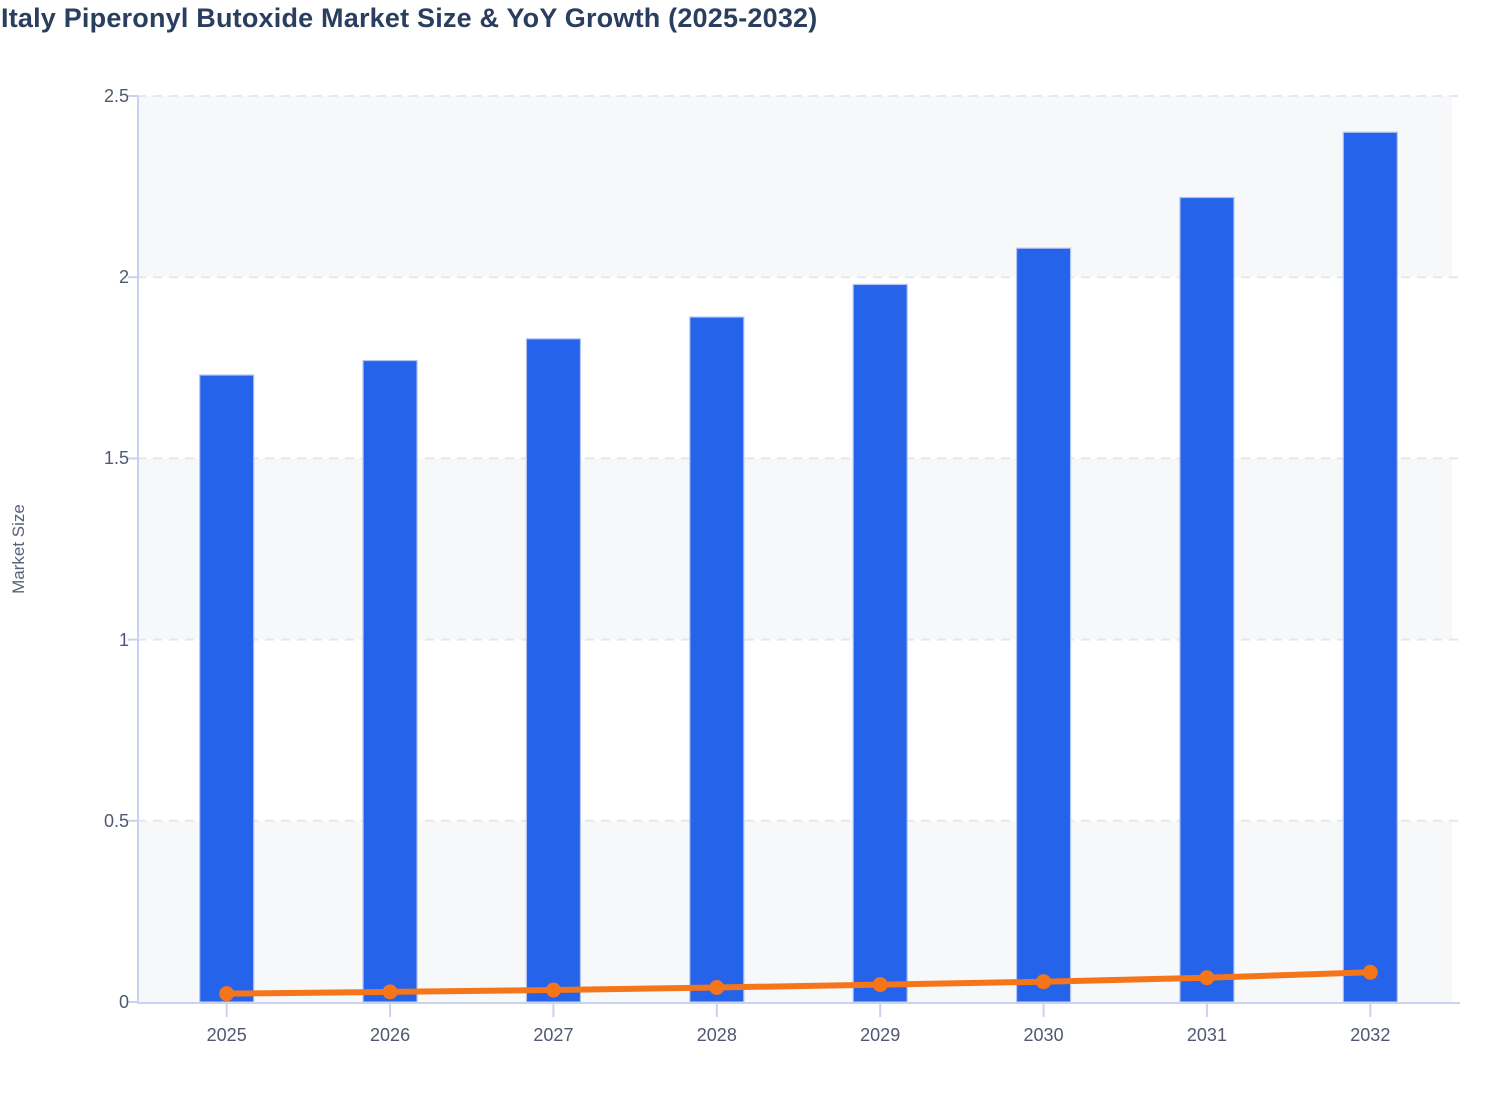 Image resolution: width=1508 pixels, height=1120 pixels. What do you see at coordinates (553, 1035) in the screenshot?
I see `x-tick-label-2027: 2027` at bounding box center [553, 1035].